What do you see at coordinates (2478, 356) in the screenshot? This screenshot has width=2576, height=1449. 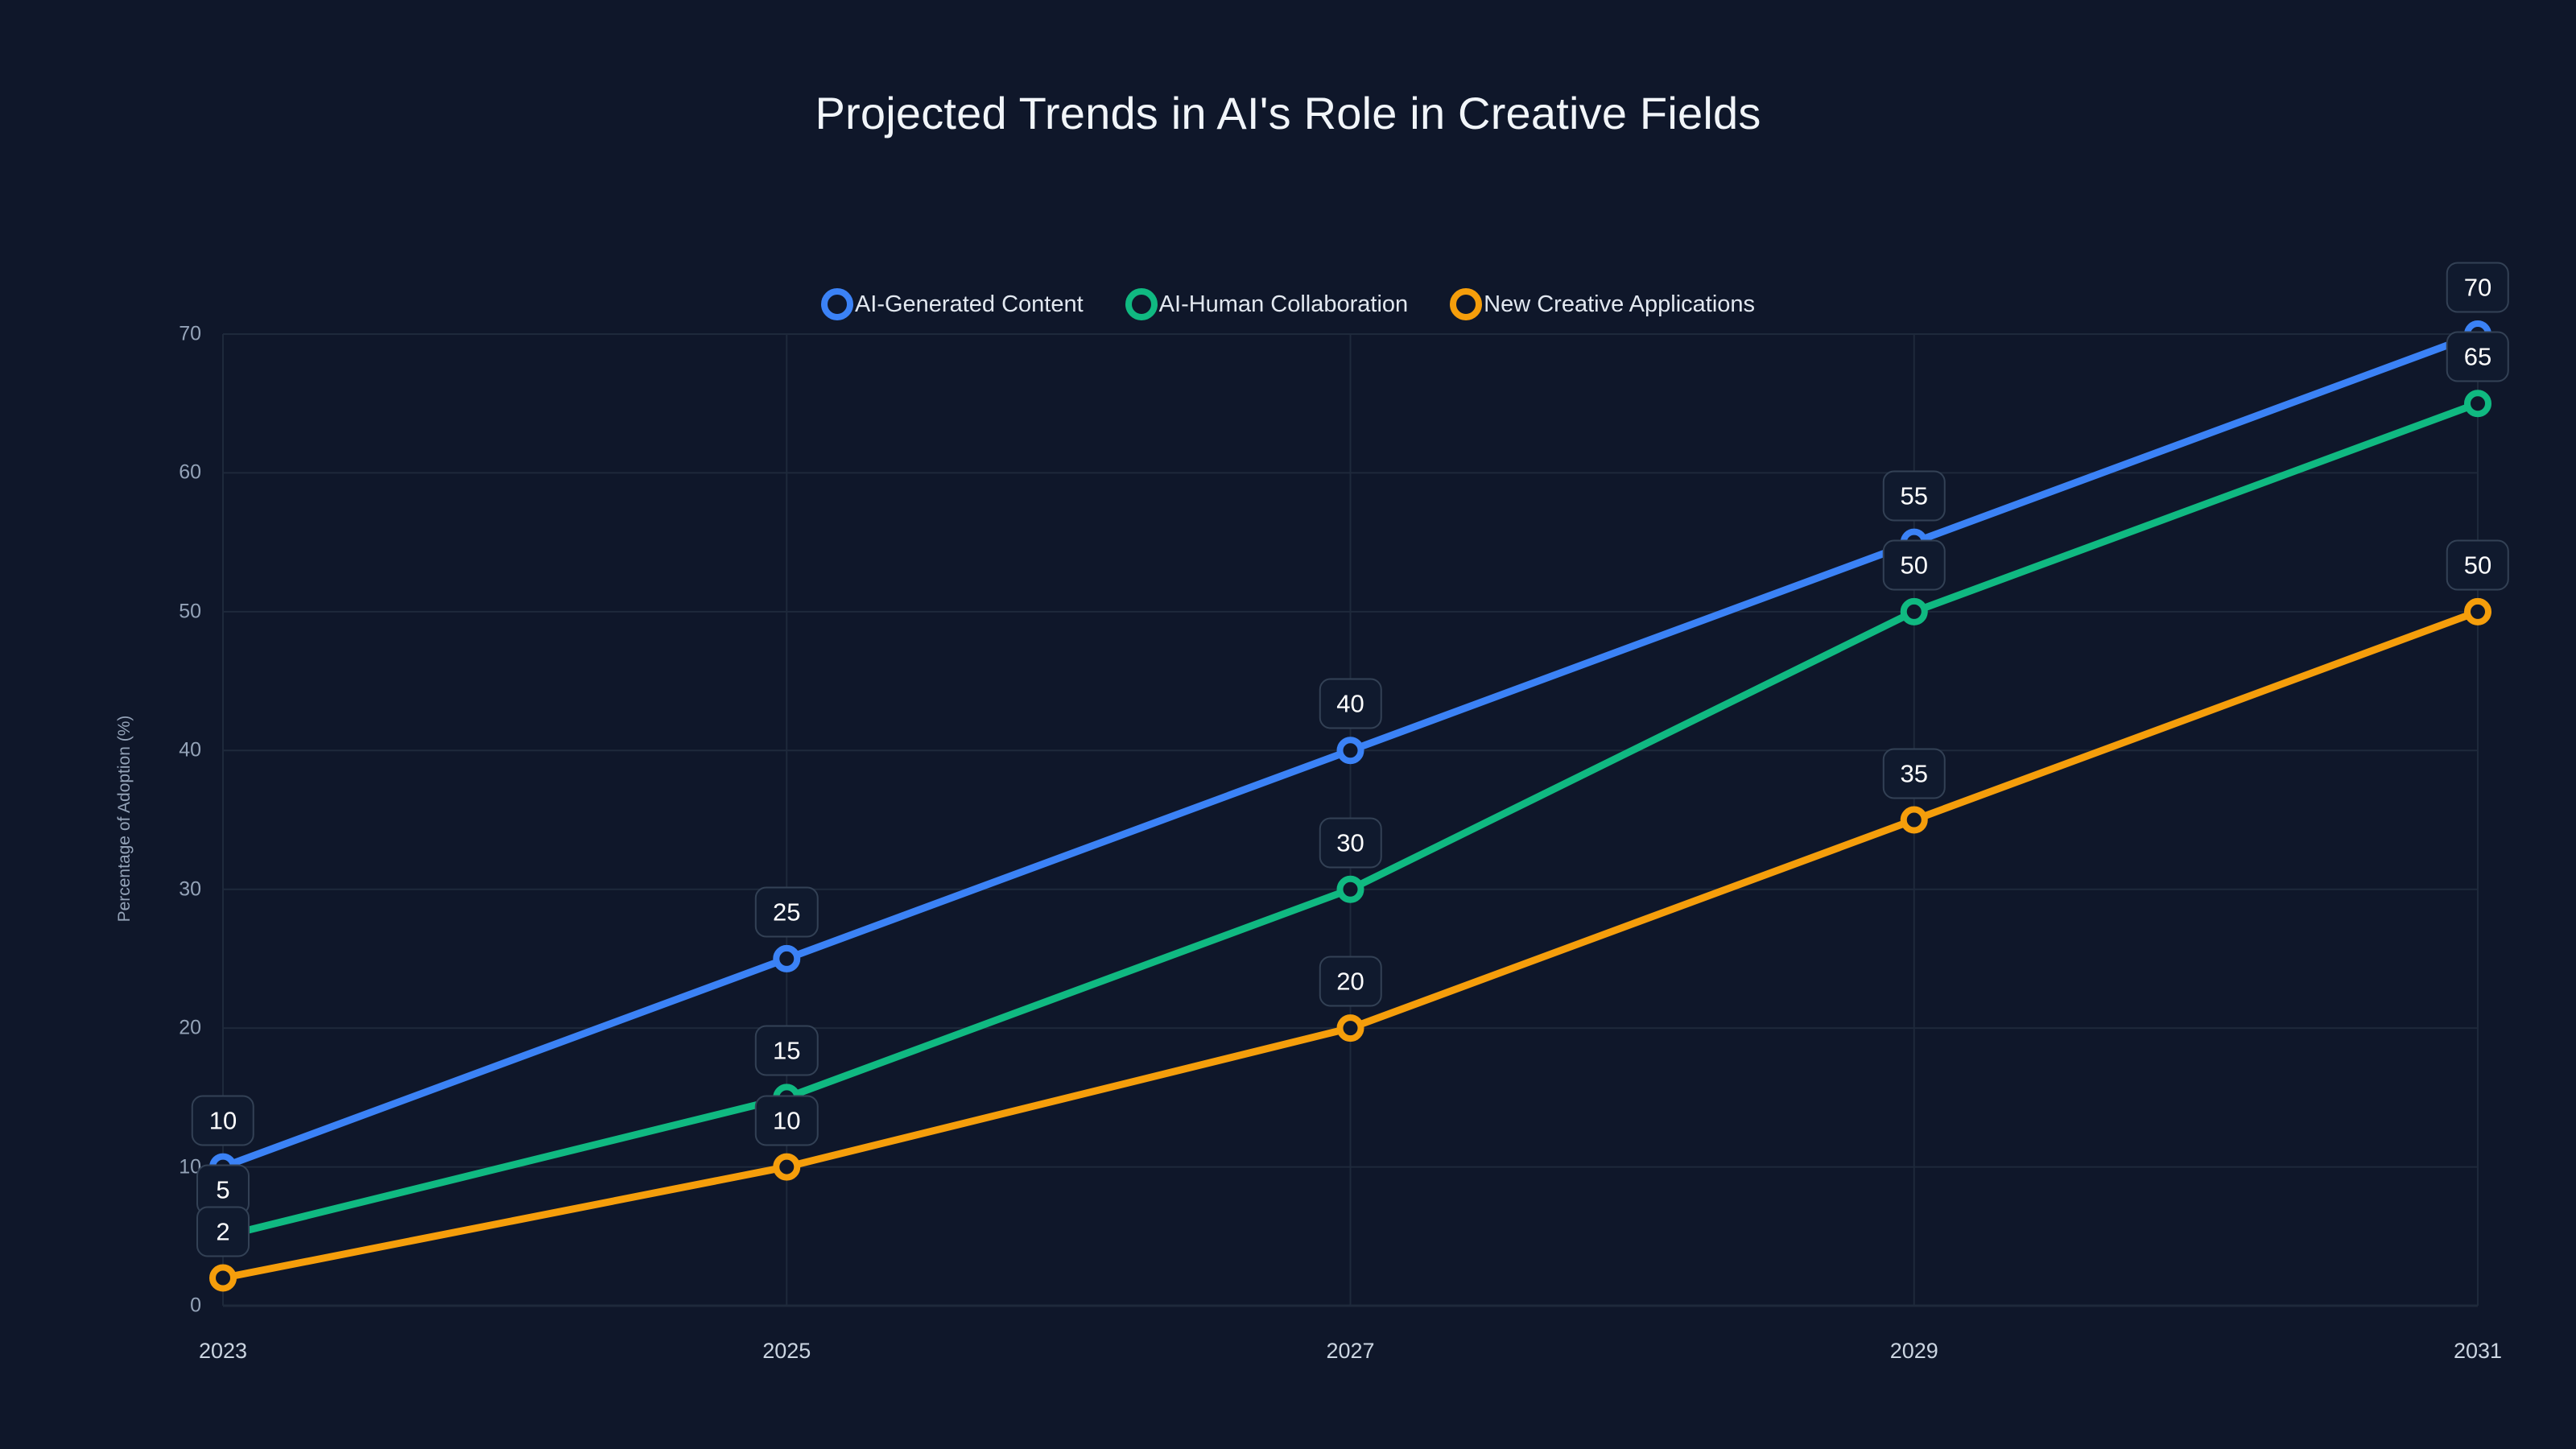 I see `data-point-label: 65` at bounding box center [2478, 356].